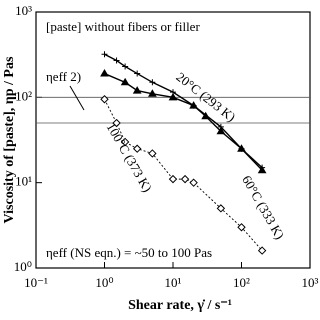 The width and height of the screenshot is (320, 320). I want to click on x-axis-title: Shear rate, γ̇ / s⁻¹, so click(180, 305).